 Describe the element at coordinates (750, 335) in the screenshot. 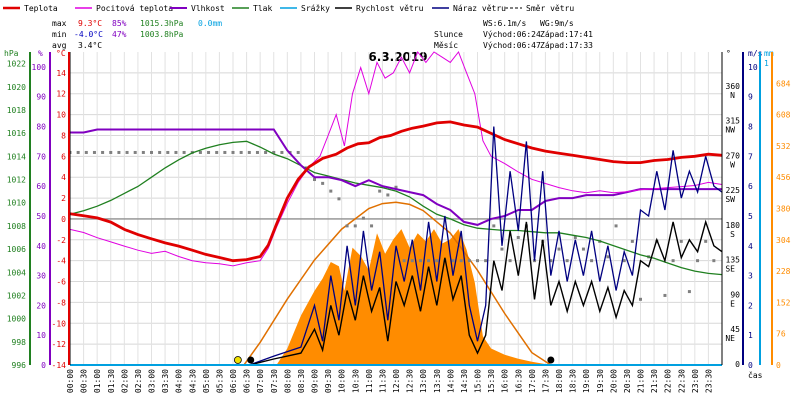

I see `ms-tick-9: 1` at that location.